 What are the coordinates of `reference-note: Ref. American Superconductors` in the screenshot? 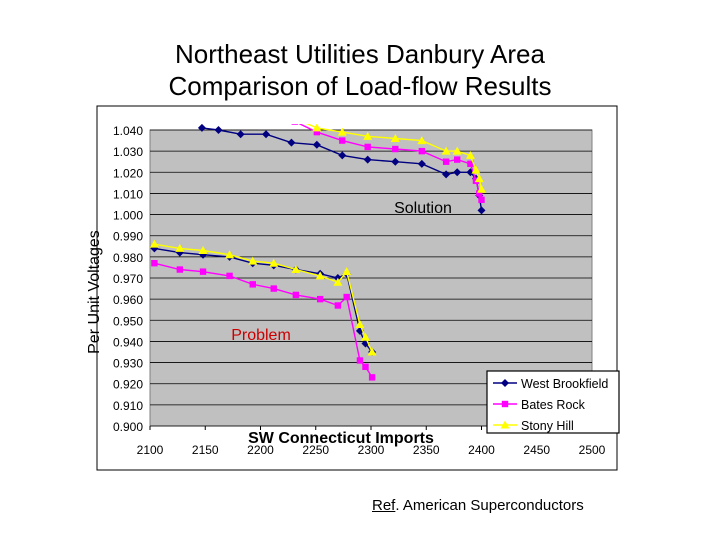 It's located at (478, 505).